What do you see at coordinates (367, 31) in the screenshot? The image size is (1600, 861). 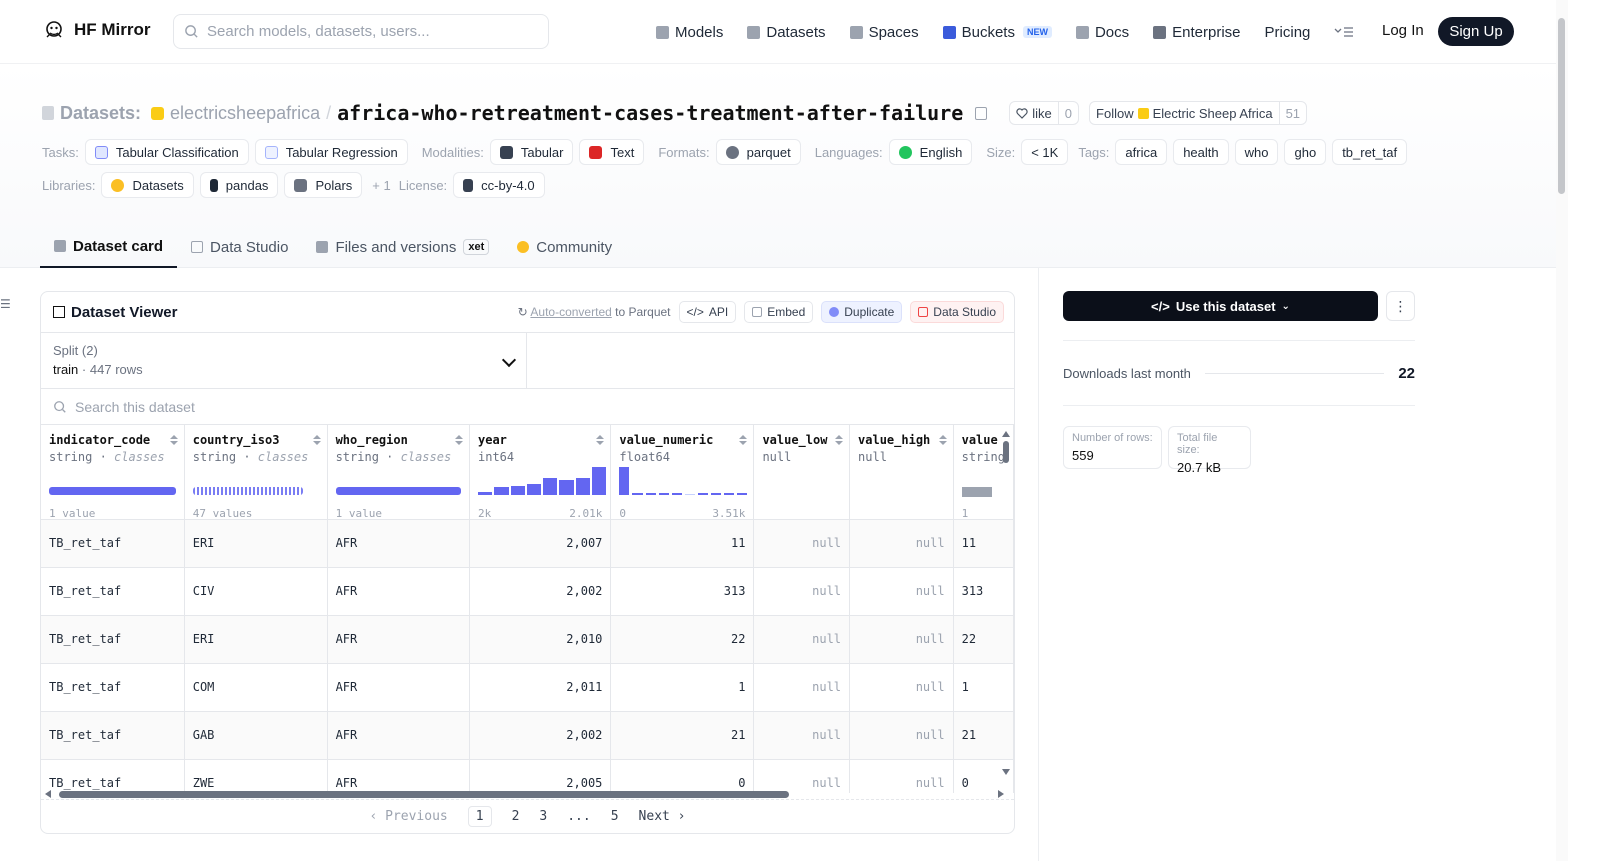 I see `global-search-input` at bounding box center [367, 31].